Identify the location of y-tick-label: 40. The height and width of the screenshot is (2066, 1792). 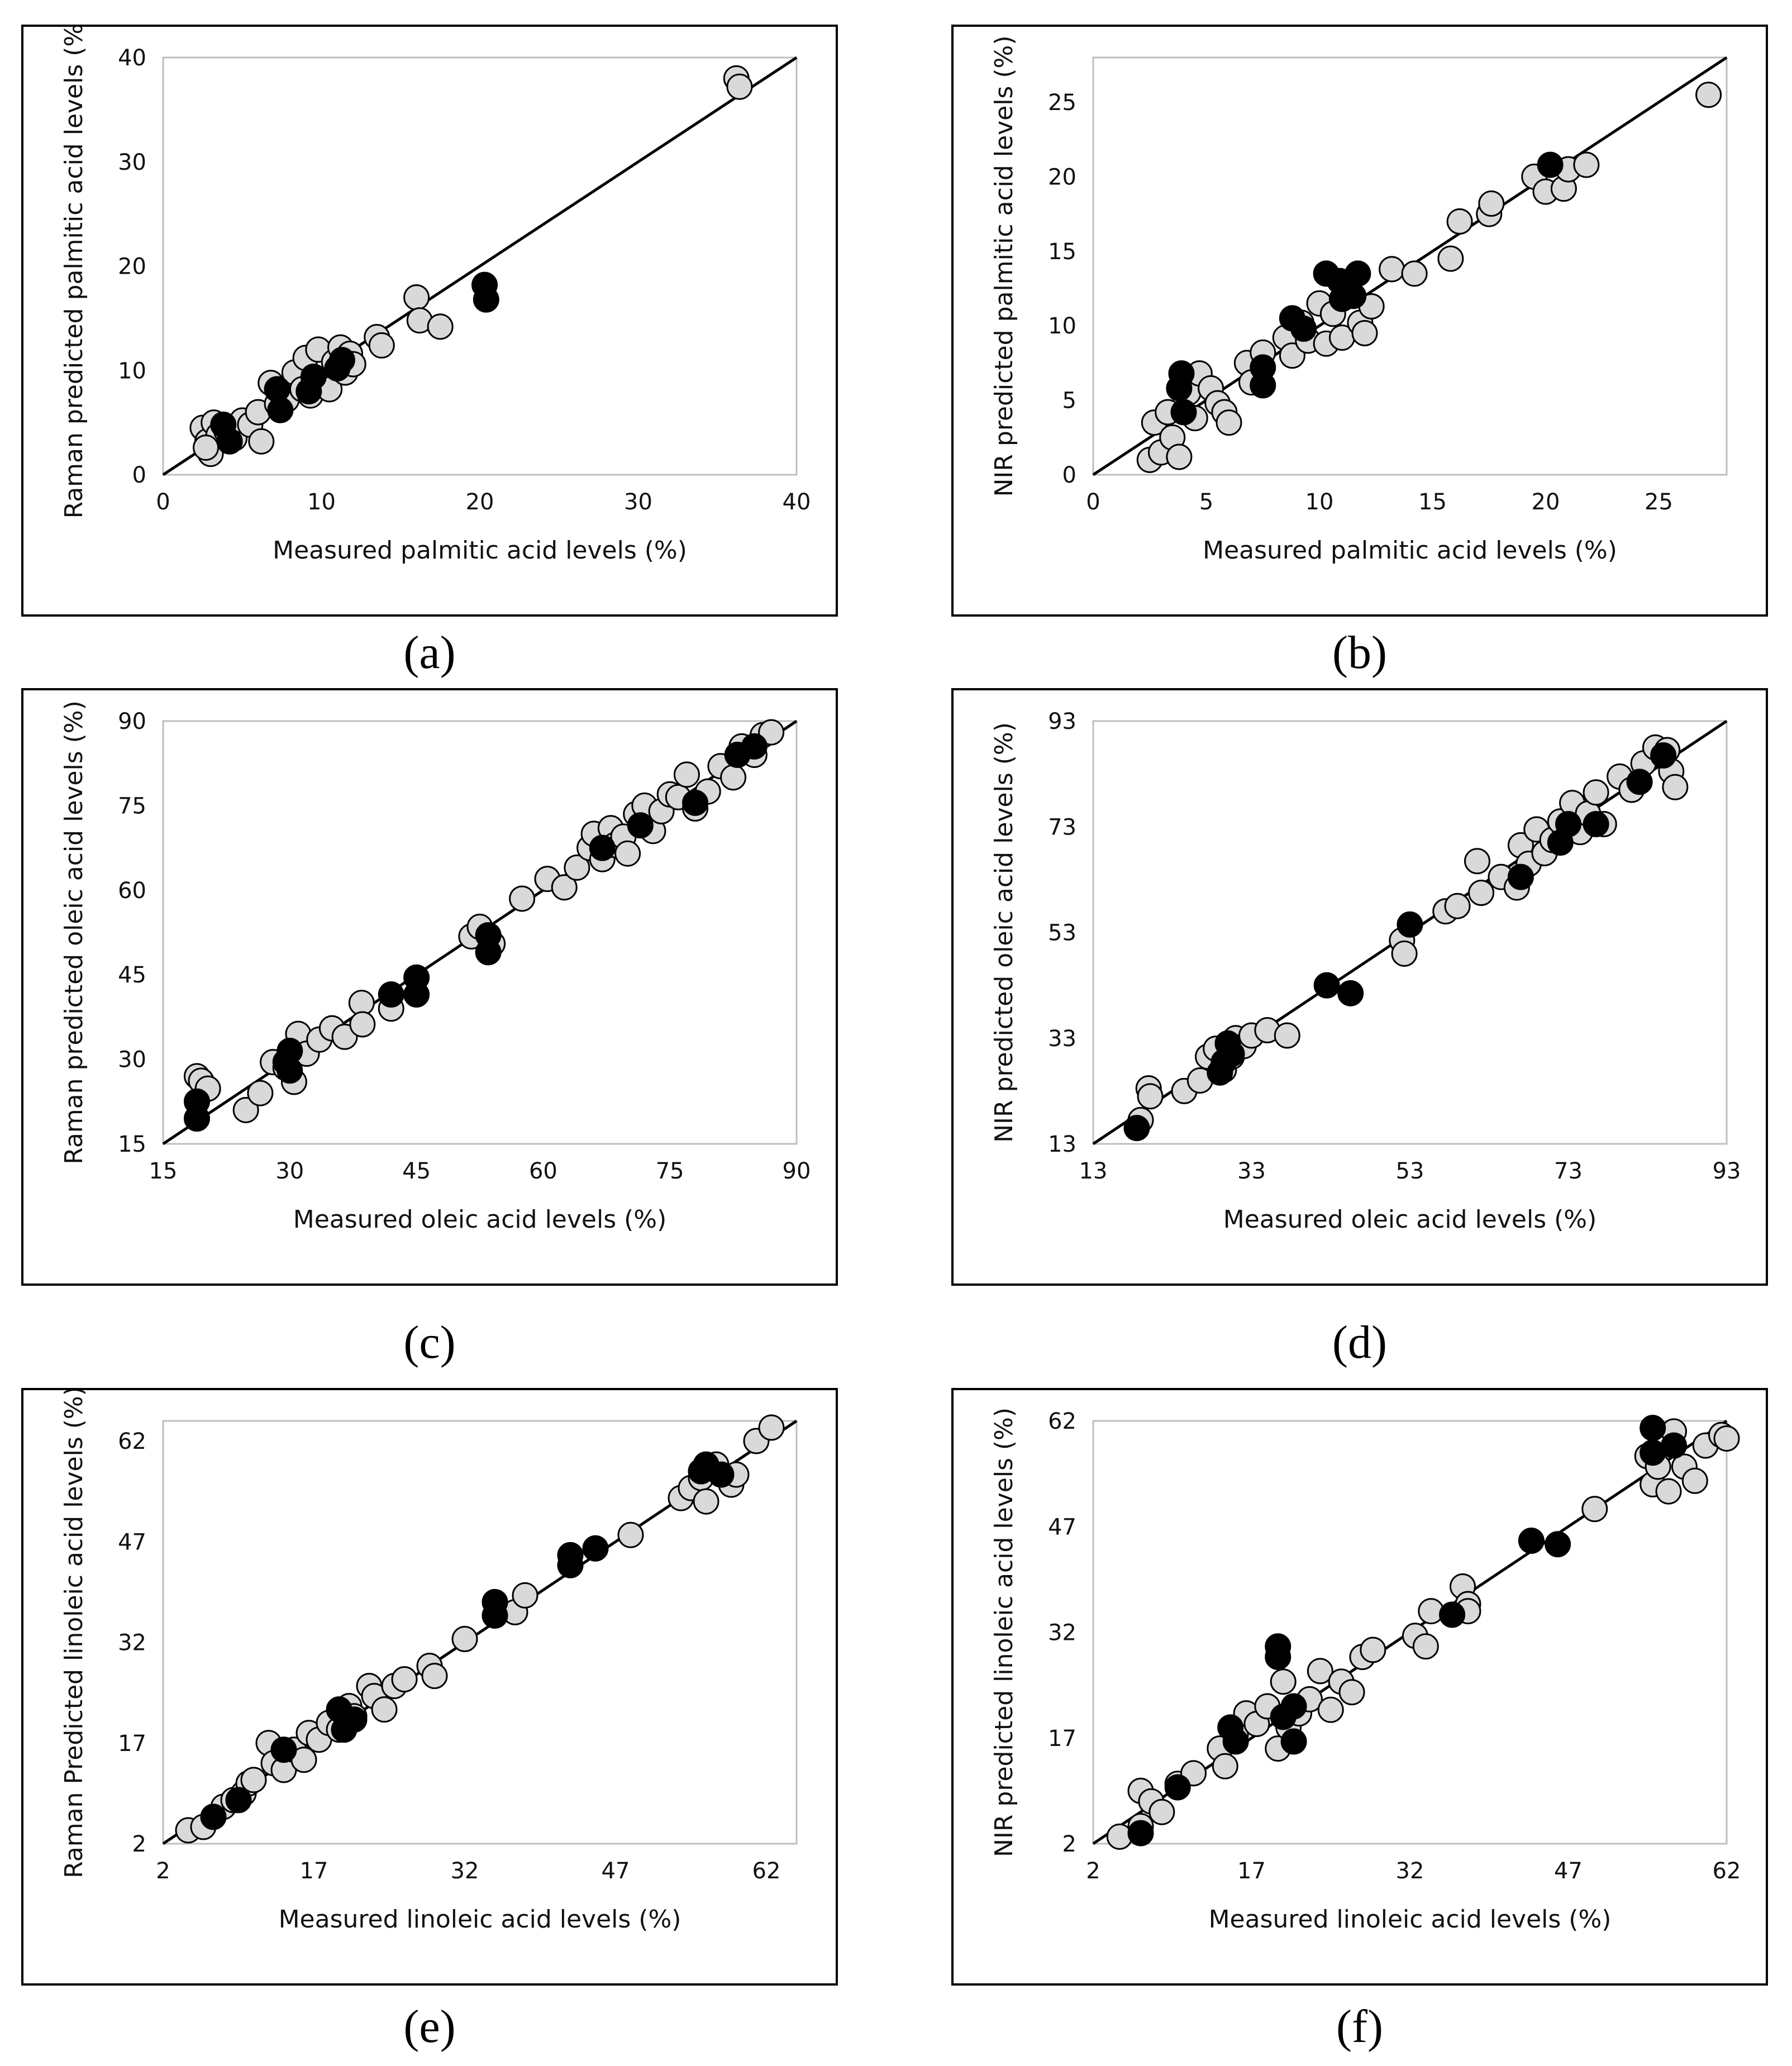
(132, 58).